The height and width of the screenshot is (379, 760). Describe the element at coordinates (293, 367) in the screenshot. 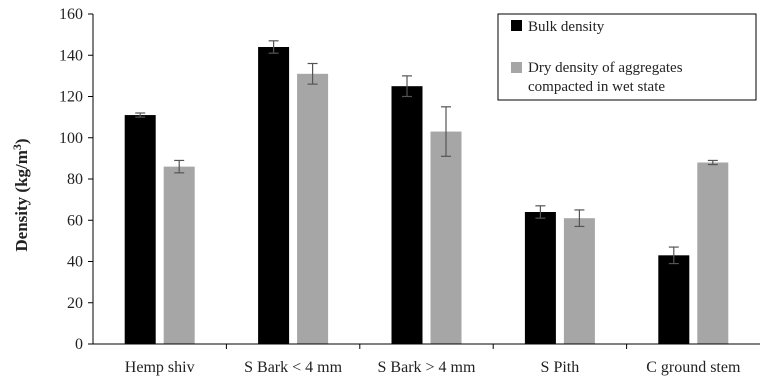

I see `x-tick-label: S Bark < 4 mm` at that location.